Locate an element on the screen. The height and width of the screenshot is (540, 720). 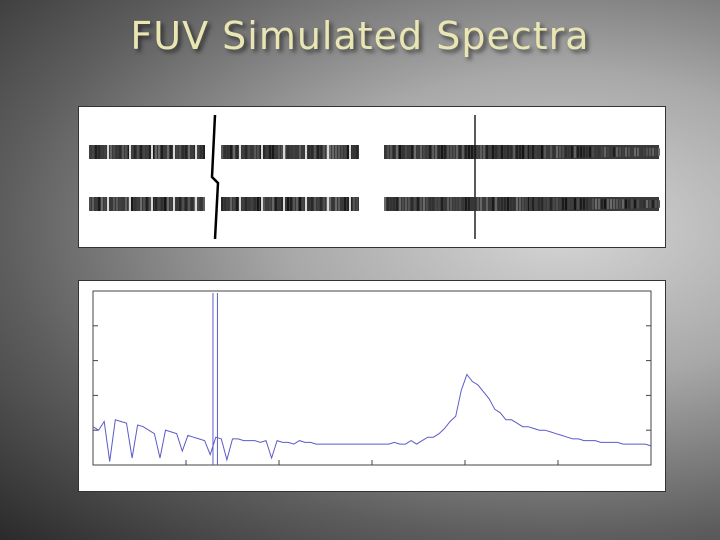
spectrum-series-line is located at coordinates (372, 417).